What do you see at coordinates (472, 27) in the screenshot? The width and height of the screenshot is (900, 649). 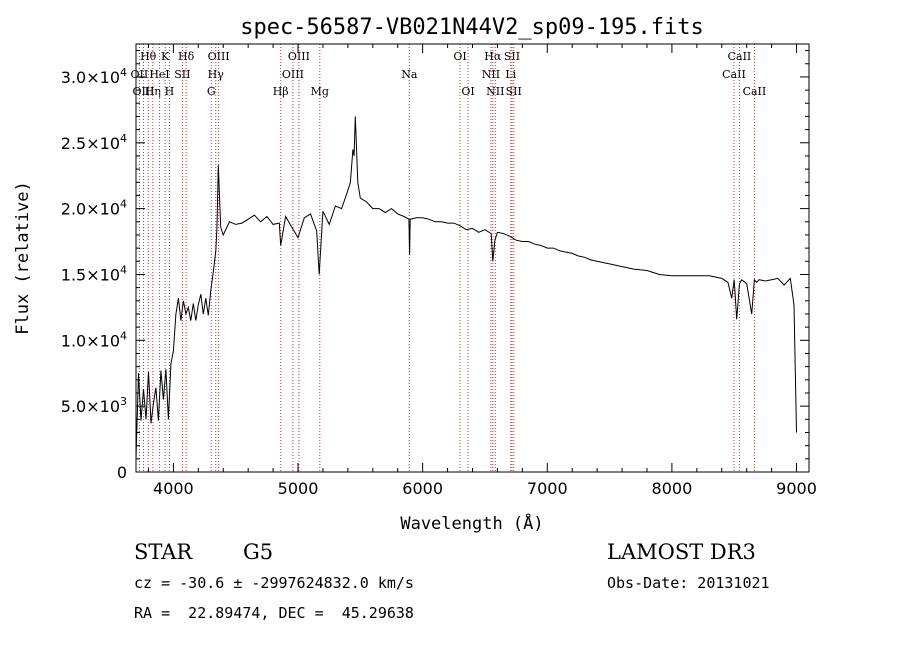 I see `chart-title: spec-56587-VB021N44V2_sp09-195.fits` at bounding box center [472, 27].